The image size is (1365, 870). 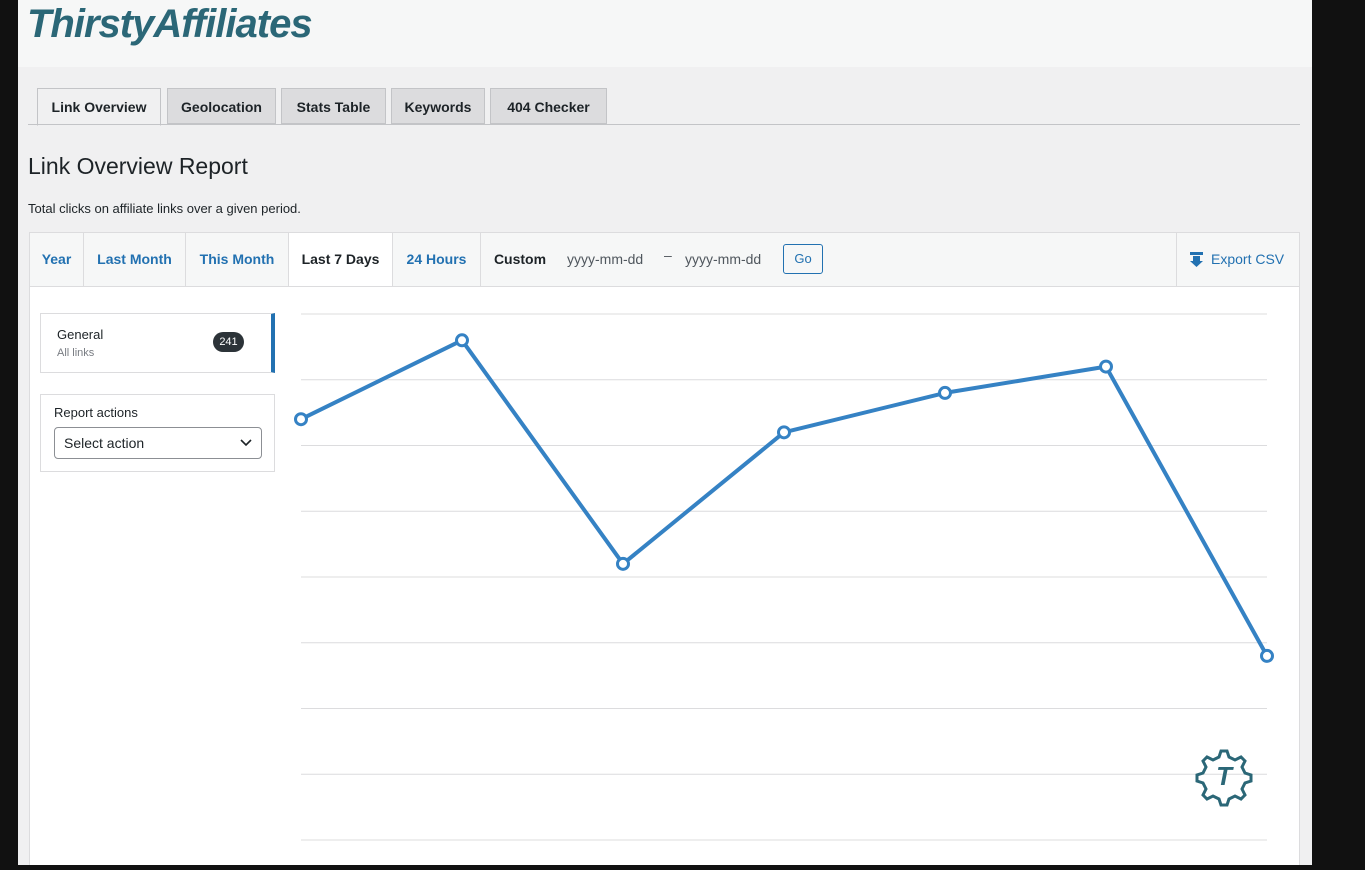 What do you see at coordinates (1248, 259) in the screenshot?
I see `export-label: Export CSV` at bounding box center [1248, 259].